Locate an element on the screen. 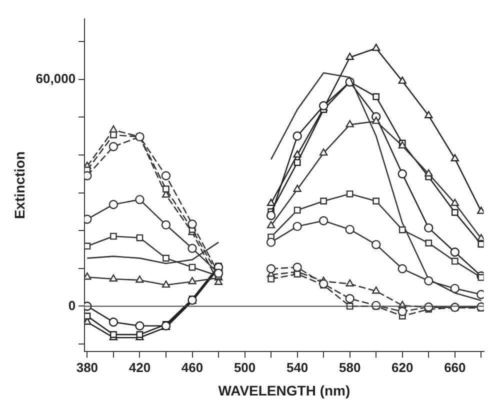  y-tick-label: 60,000 is located at coordinates (56, 78).